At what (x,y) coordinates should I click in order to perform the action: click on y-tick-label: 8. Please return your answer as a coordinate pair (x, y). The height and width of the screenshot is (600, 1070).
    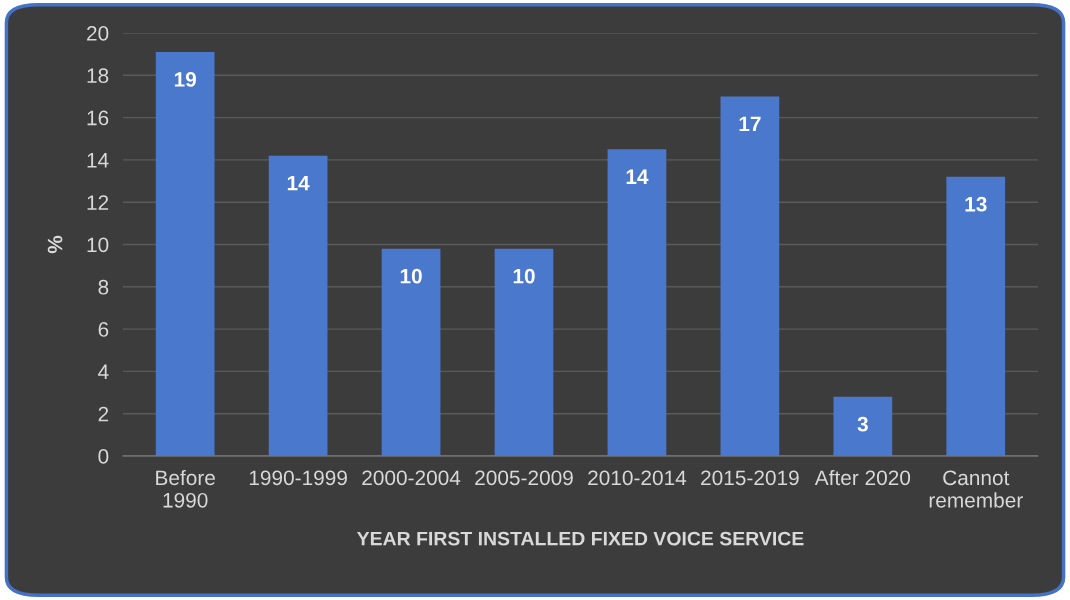
    Looking at the image, I should click on (103, 287).